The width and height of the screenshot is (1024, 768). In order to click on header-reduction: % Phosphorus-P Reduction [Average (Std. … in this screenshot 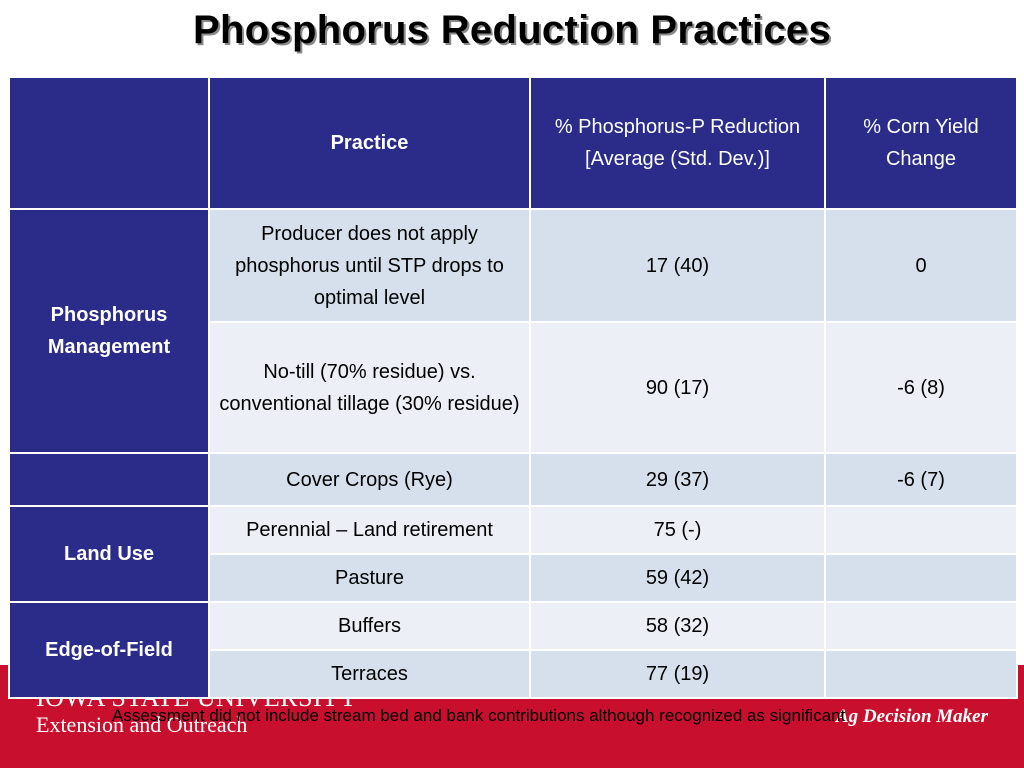, I will do `click(677, 143)`.